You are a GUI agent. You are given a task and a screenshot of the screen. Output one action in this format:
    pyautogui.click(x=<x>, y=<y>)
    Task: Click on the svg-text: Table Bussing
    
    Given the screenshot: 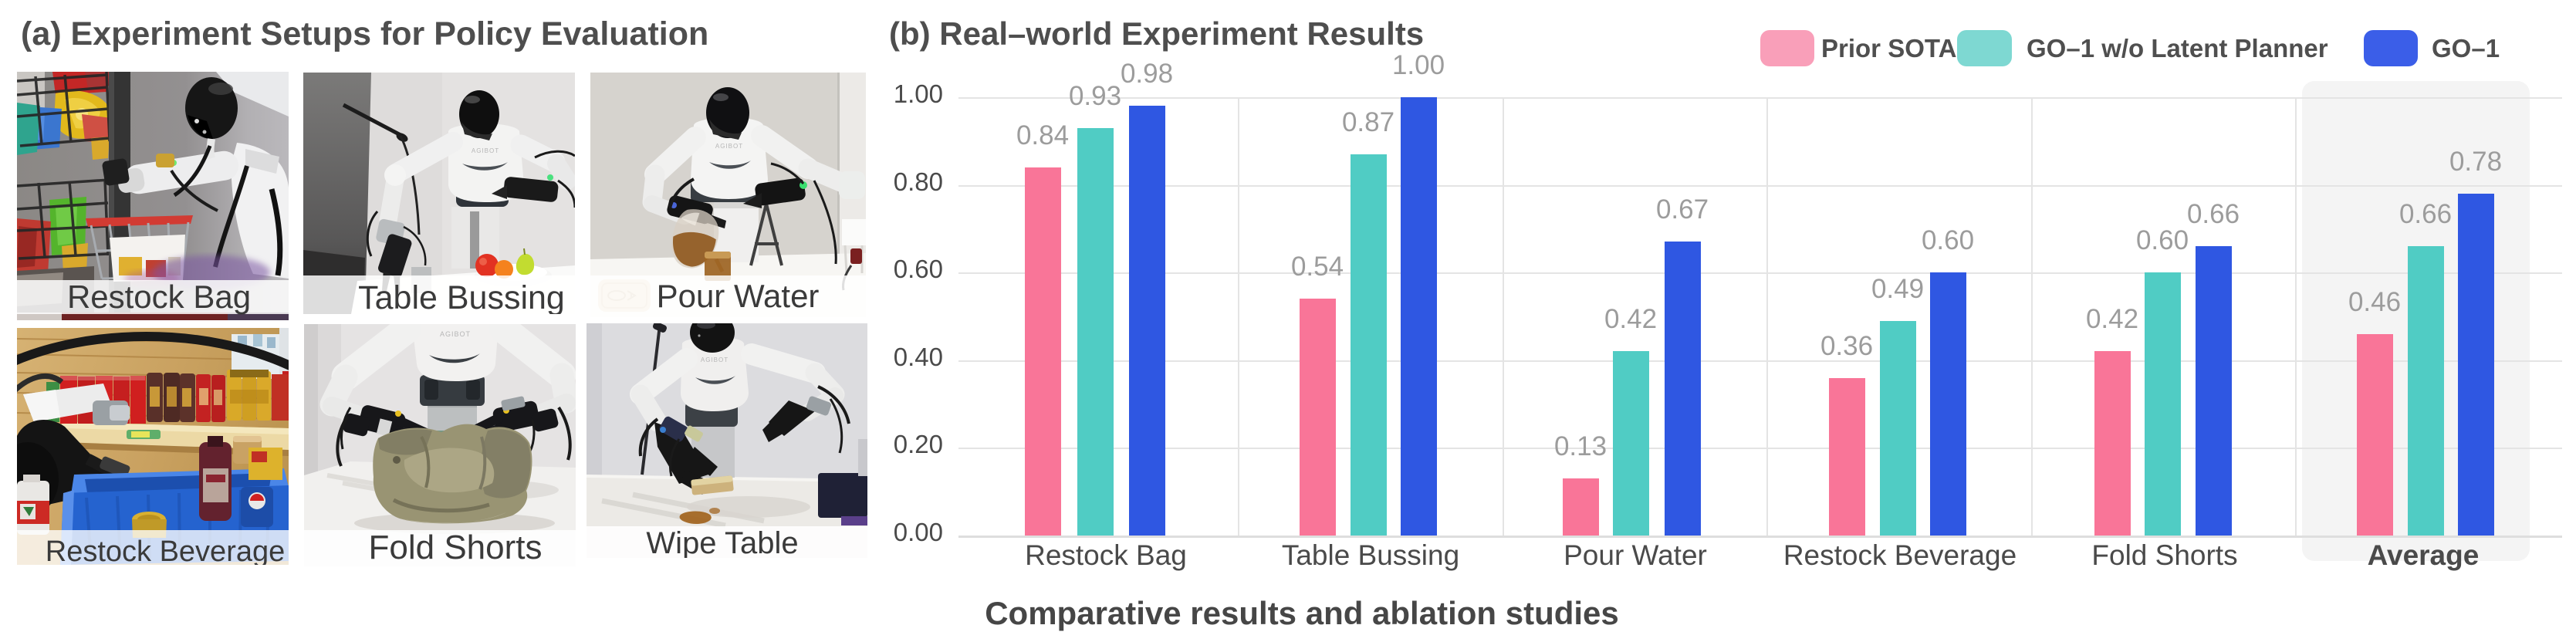 What is the action you would take?
    pyautogui.click(x=461, y=296)
    